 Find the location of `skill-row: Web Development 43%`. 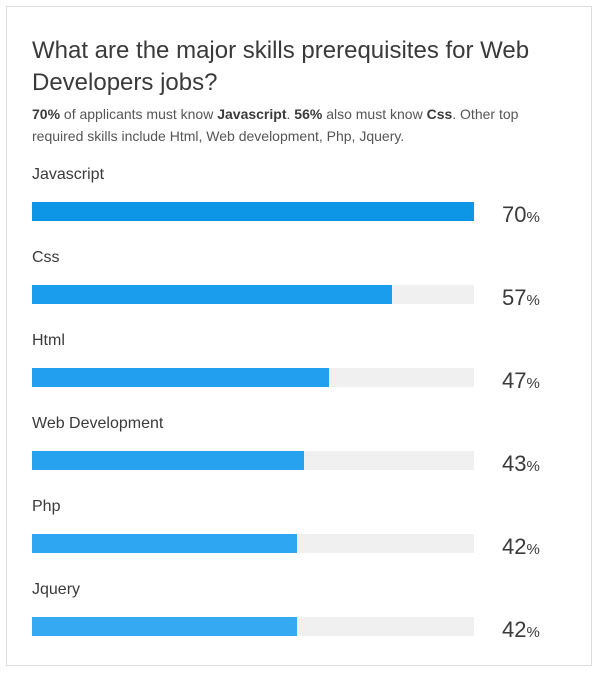

skill-row: Web Development 43% is located at coordinates (302, 454).